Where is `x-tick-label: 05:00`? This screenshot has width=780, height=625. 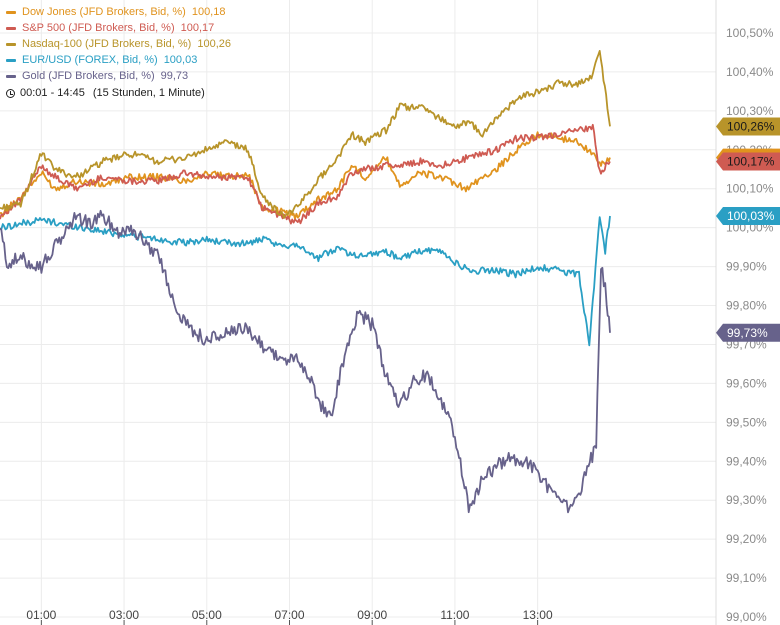 x-tick-label: 05:00 is located at coordinates (207, 615).